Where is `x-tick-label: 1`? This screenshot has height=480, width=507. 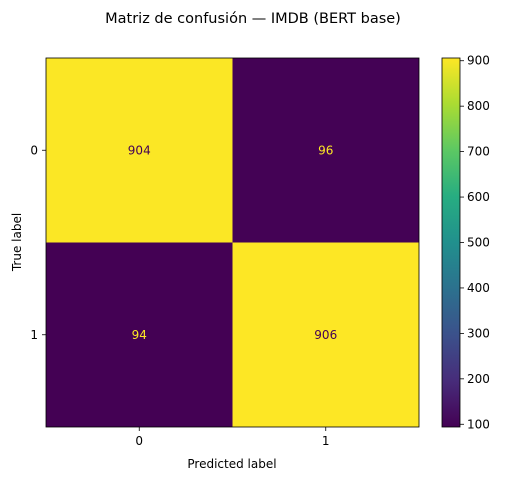 x-tick-label: 1 is located at coordinates (326, 441).